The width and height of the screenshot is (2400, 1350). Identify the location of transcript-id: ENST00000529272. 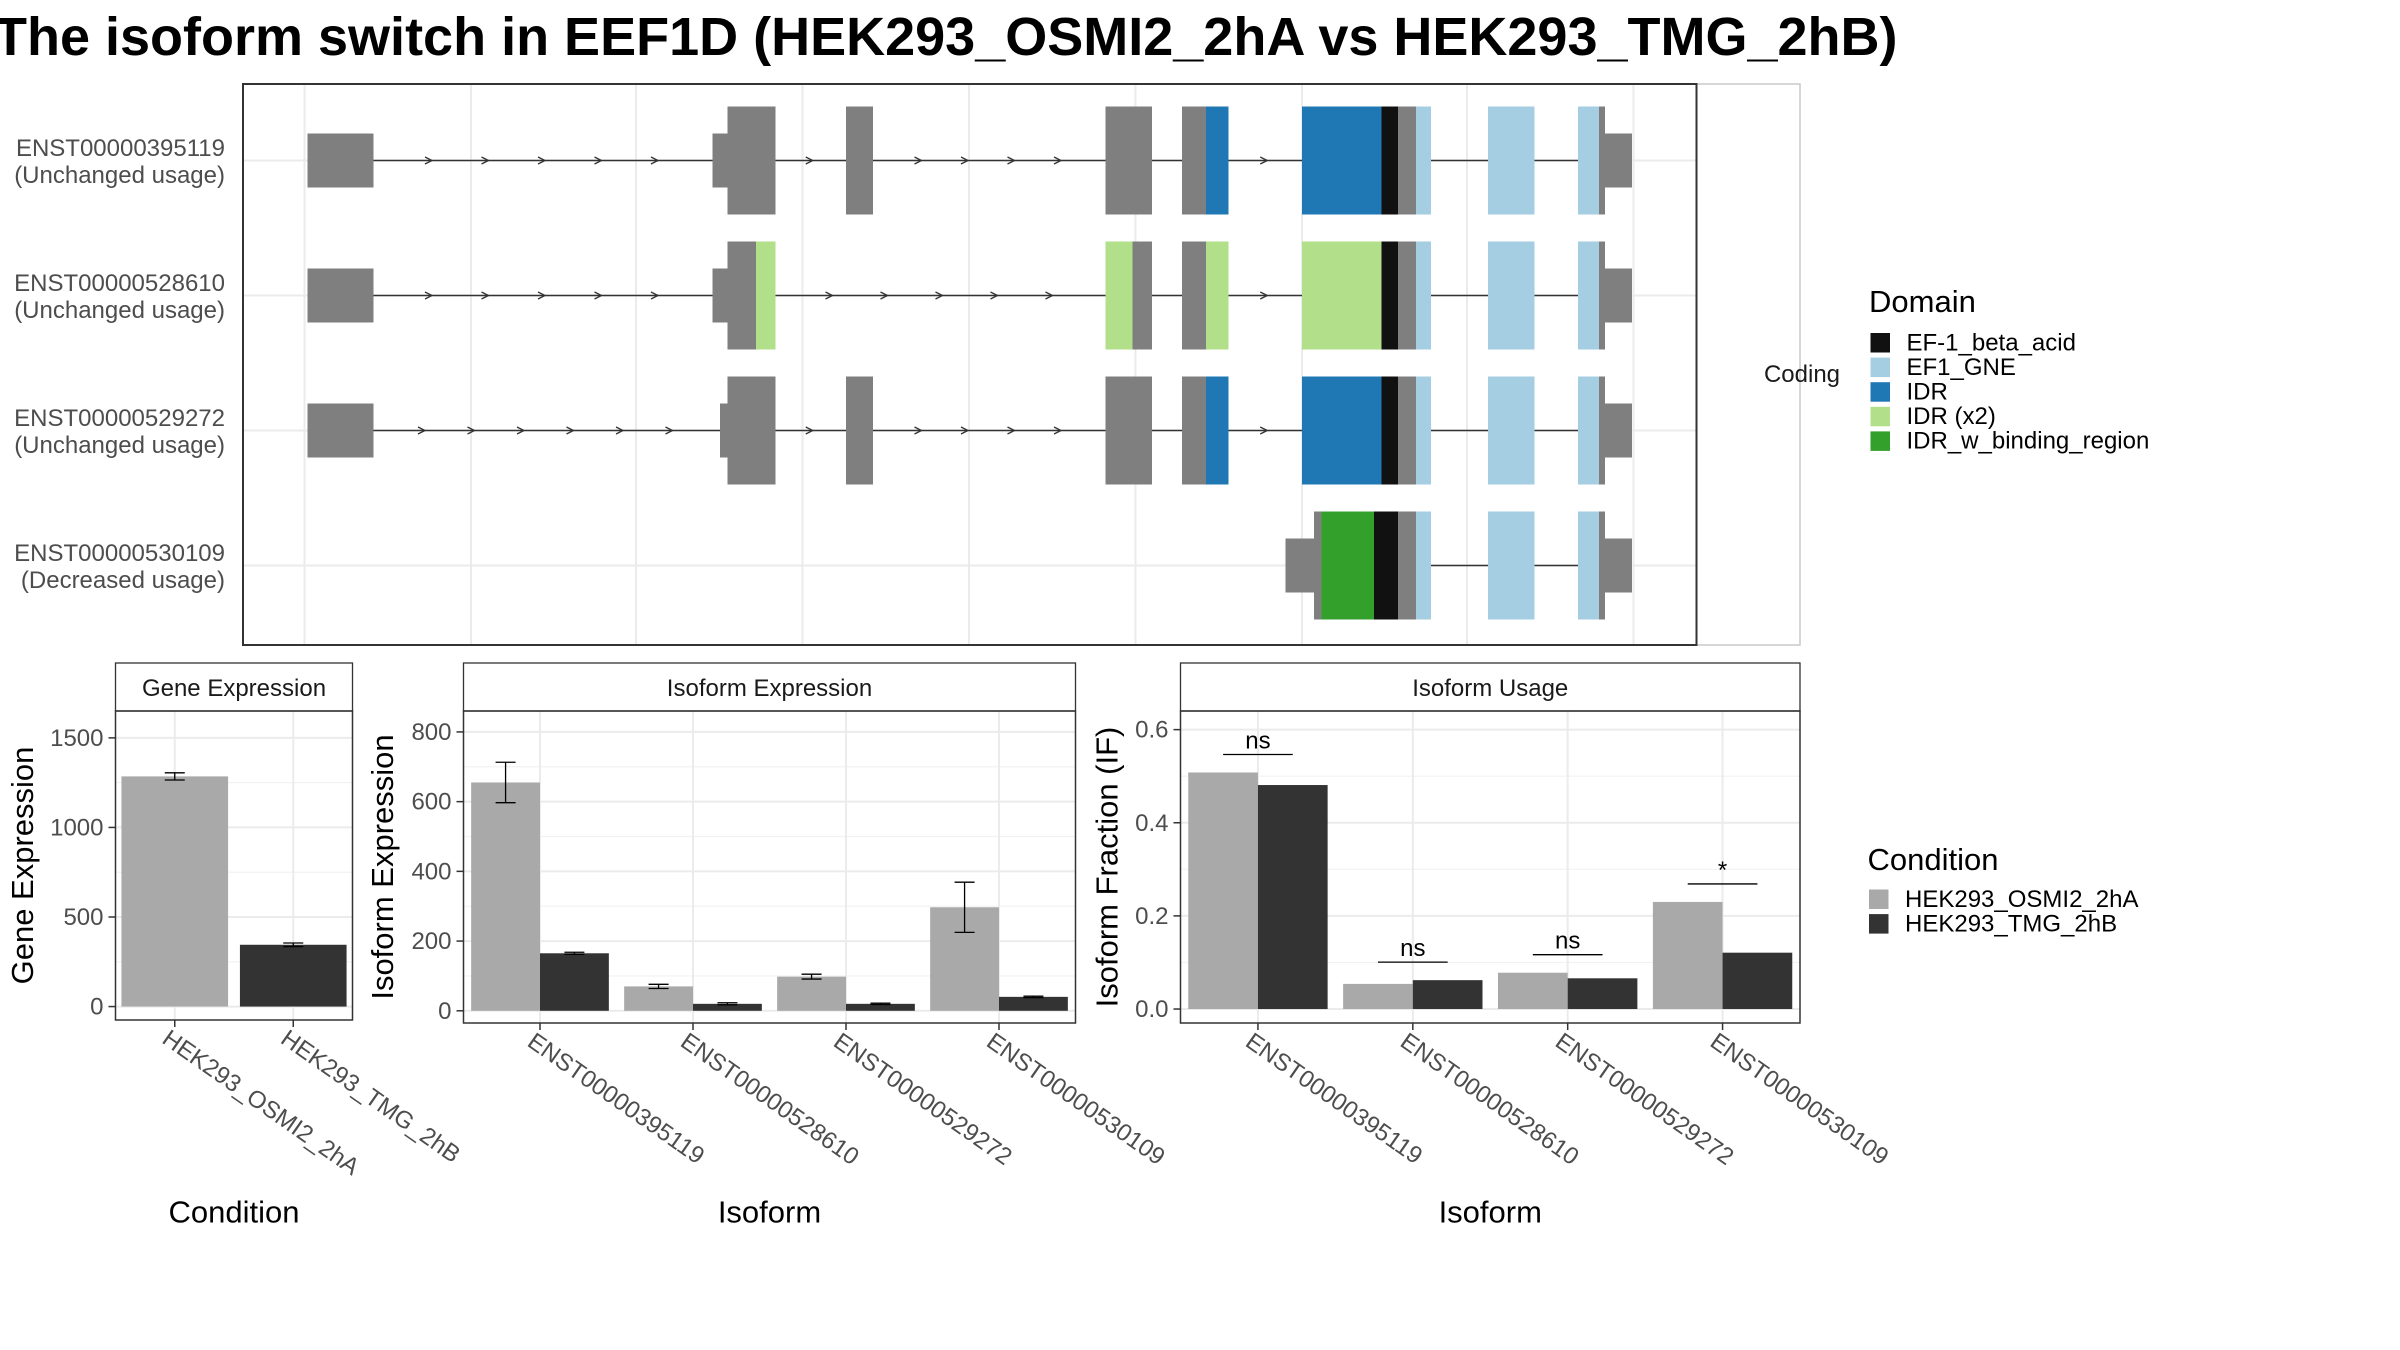
(119, 418).